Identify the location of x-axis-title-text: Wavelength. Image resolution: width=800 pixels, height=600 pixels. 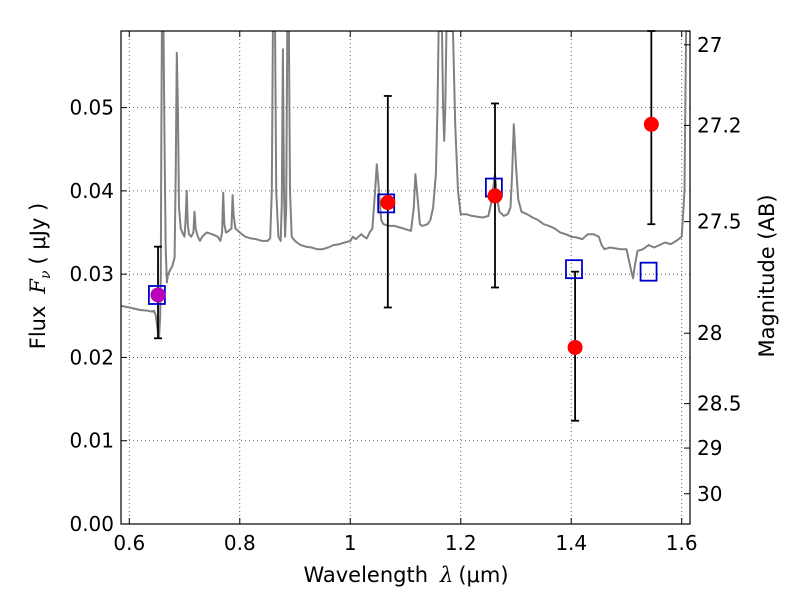
(365, 575).